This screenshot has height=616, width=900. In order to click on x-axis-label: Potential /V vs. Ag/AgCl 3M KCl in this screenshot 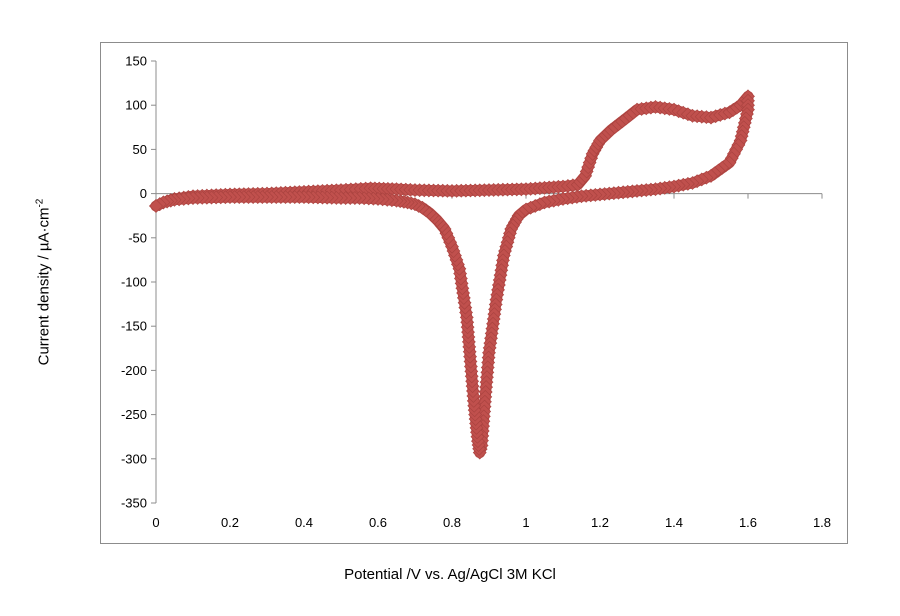, I will do `click(450, 574)`.